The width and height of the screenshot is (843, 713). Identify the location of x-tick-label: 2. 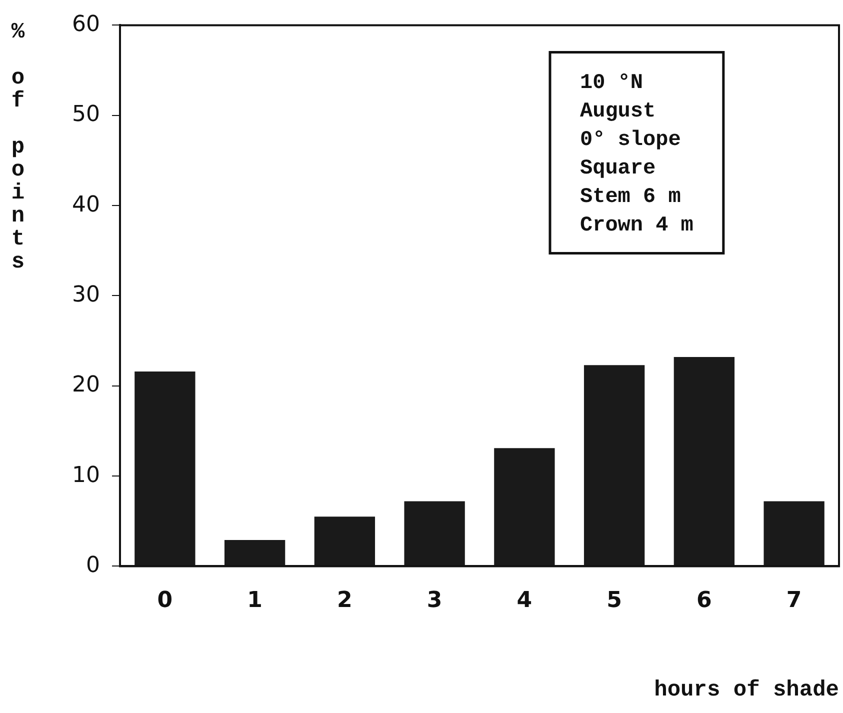
(344, 601).